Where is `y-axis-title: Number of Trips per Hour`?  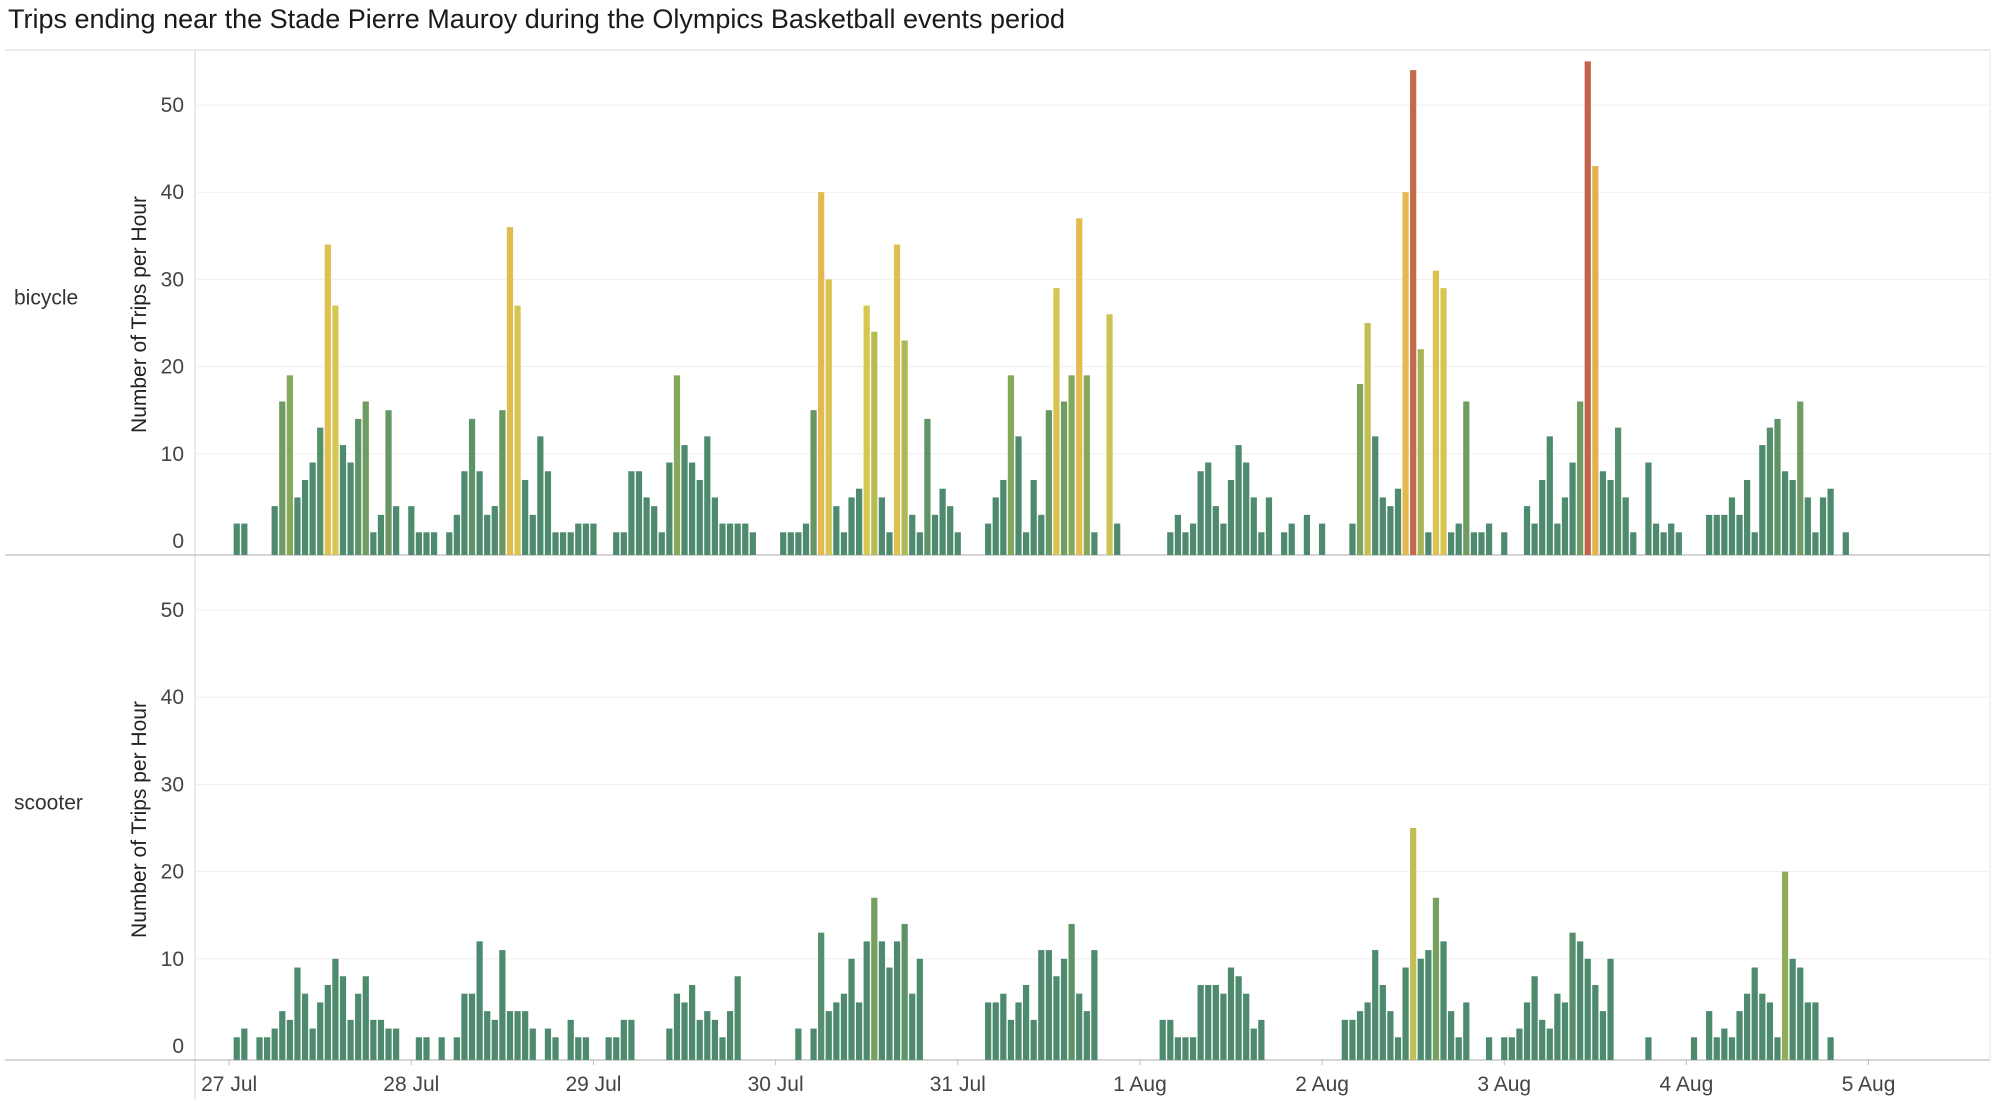 y-axis-title: Number of Trips per Hour is located at coordinates (139, 314).